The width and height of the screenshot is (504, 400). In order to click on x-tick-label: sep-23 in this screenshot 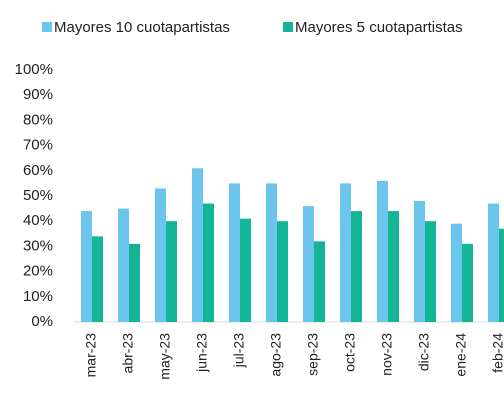, I will do `click(313, 354)`.